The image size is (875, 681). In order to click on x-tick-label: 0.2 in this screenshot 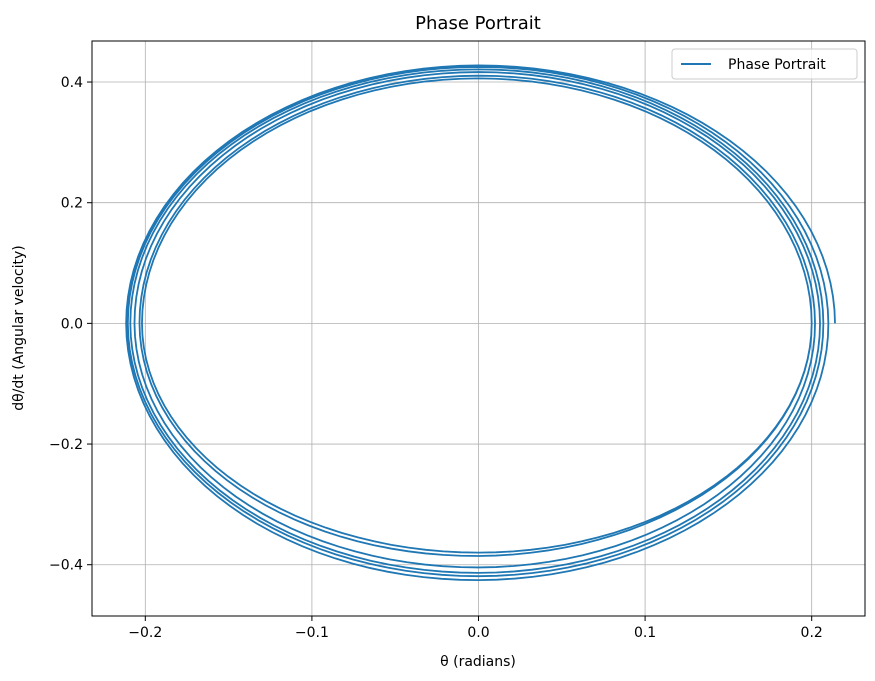, I will do `click(812, 633)`.